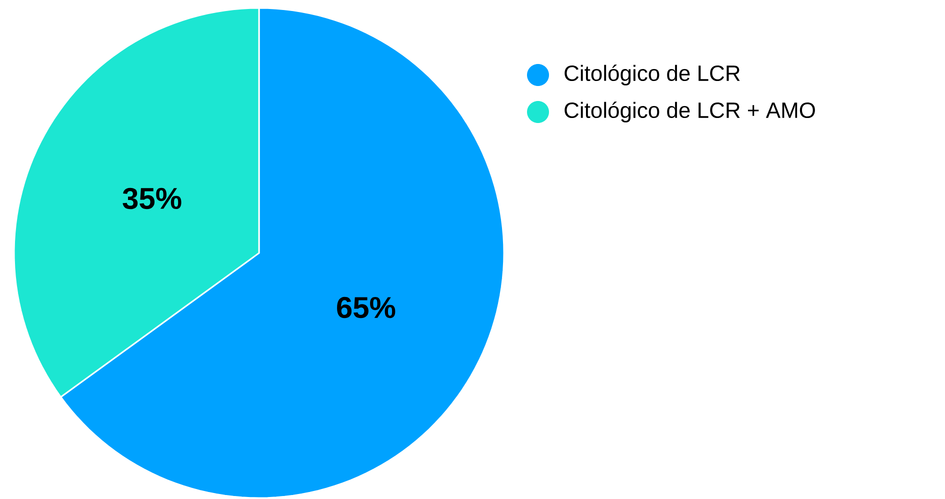 Image resolution: width=945 pixels, height=499 pixels. What do you see at coordinates (689, 112) in the screenshot?
I see `legend-label: Citológico de LCR + AMO` at bounding box center [689, 112].